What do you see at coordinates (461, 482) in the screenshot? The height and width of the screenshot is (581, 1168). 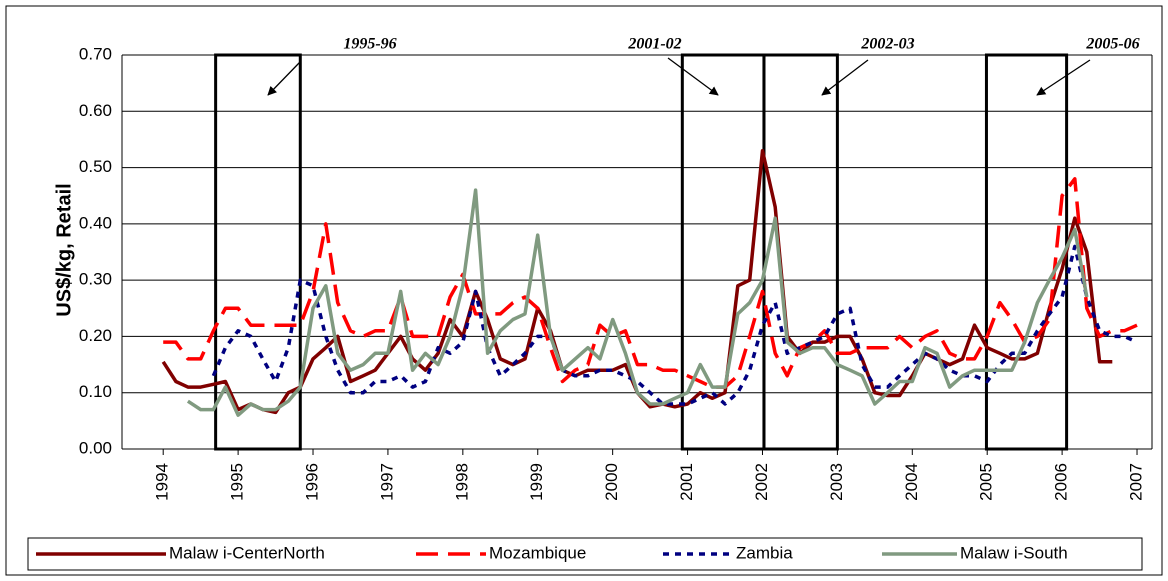 I see `x-tick-label: 1998` at bounding box center [461, 482].